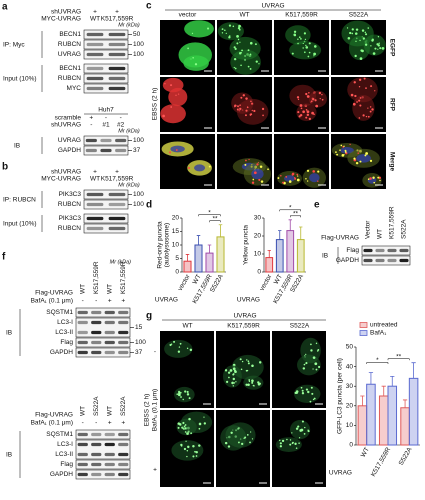  Describe the element at coordinates (123, 423) in the screenshot. I see `lane-label: +` at that location.